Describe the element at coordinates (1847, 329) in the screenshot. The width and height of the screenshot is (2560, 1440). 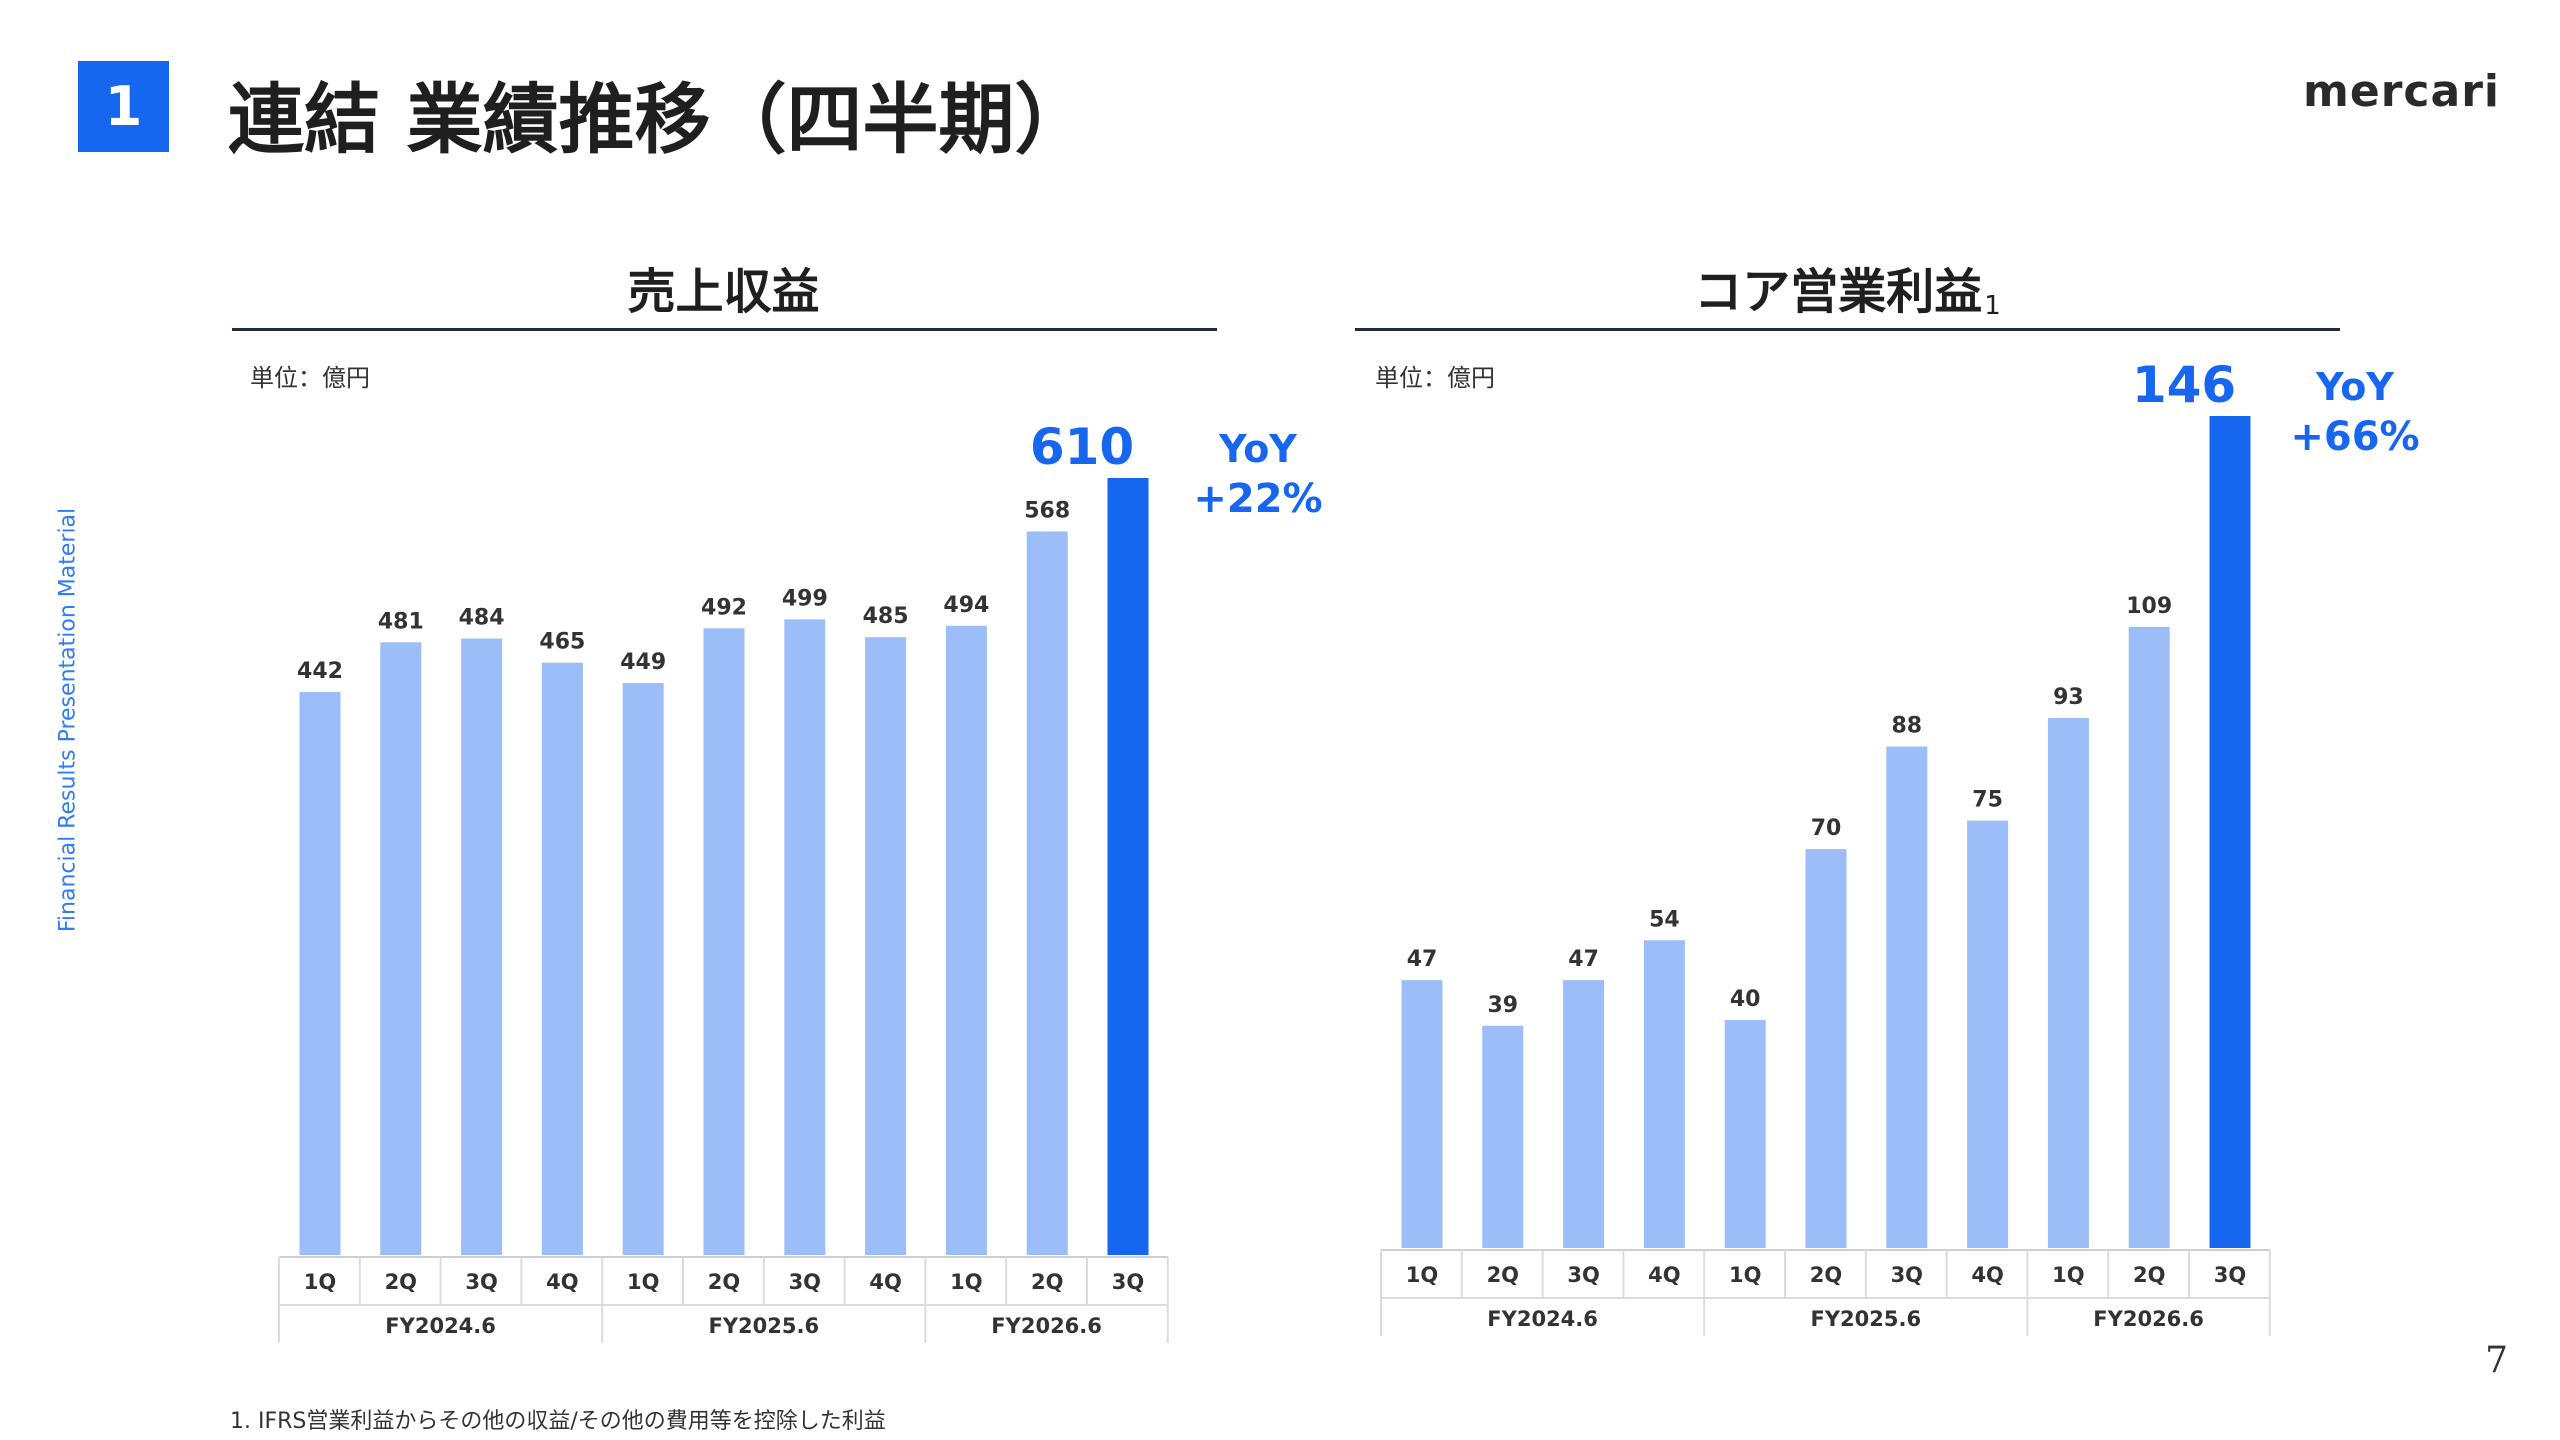
I see `core-op-profit-title-rule` at that location.